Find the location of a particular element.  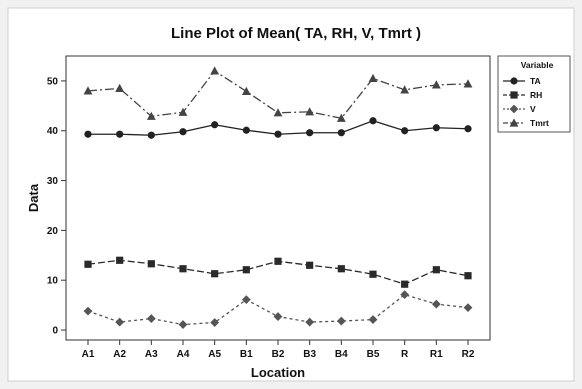

y-axis-label: Data is located at coordinates (33, 197).